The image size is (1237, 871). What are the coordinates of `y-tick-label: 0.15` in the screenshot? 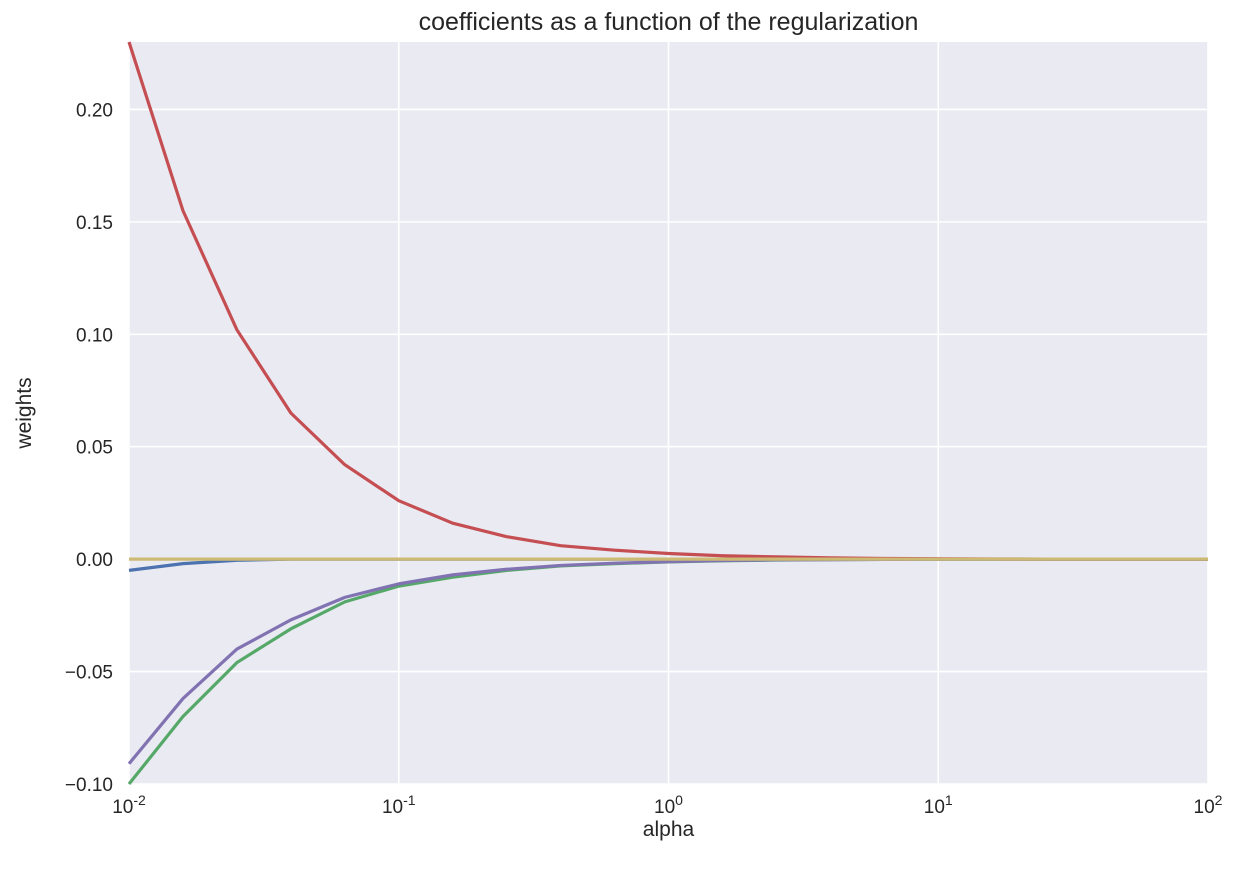 It's located at (94, 223).